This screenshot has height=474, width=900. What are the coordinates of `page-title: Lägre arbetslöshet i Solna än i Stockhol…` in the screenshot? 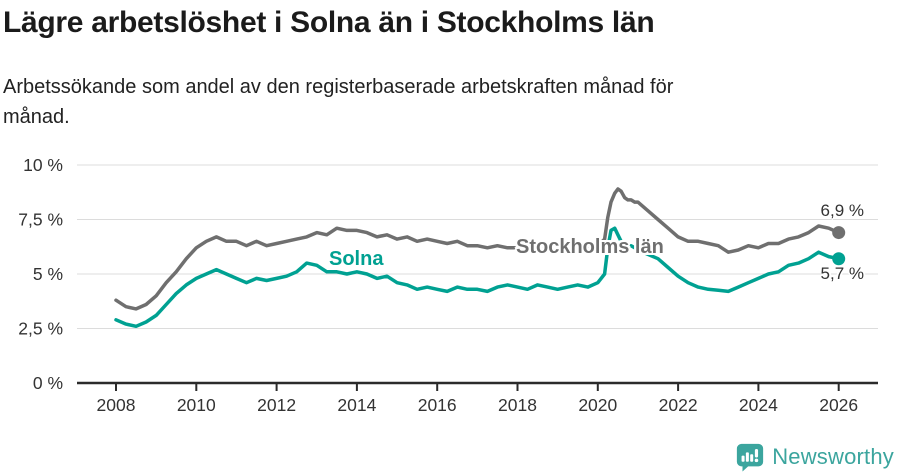 It's located at (329, 22).